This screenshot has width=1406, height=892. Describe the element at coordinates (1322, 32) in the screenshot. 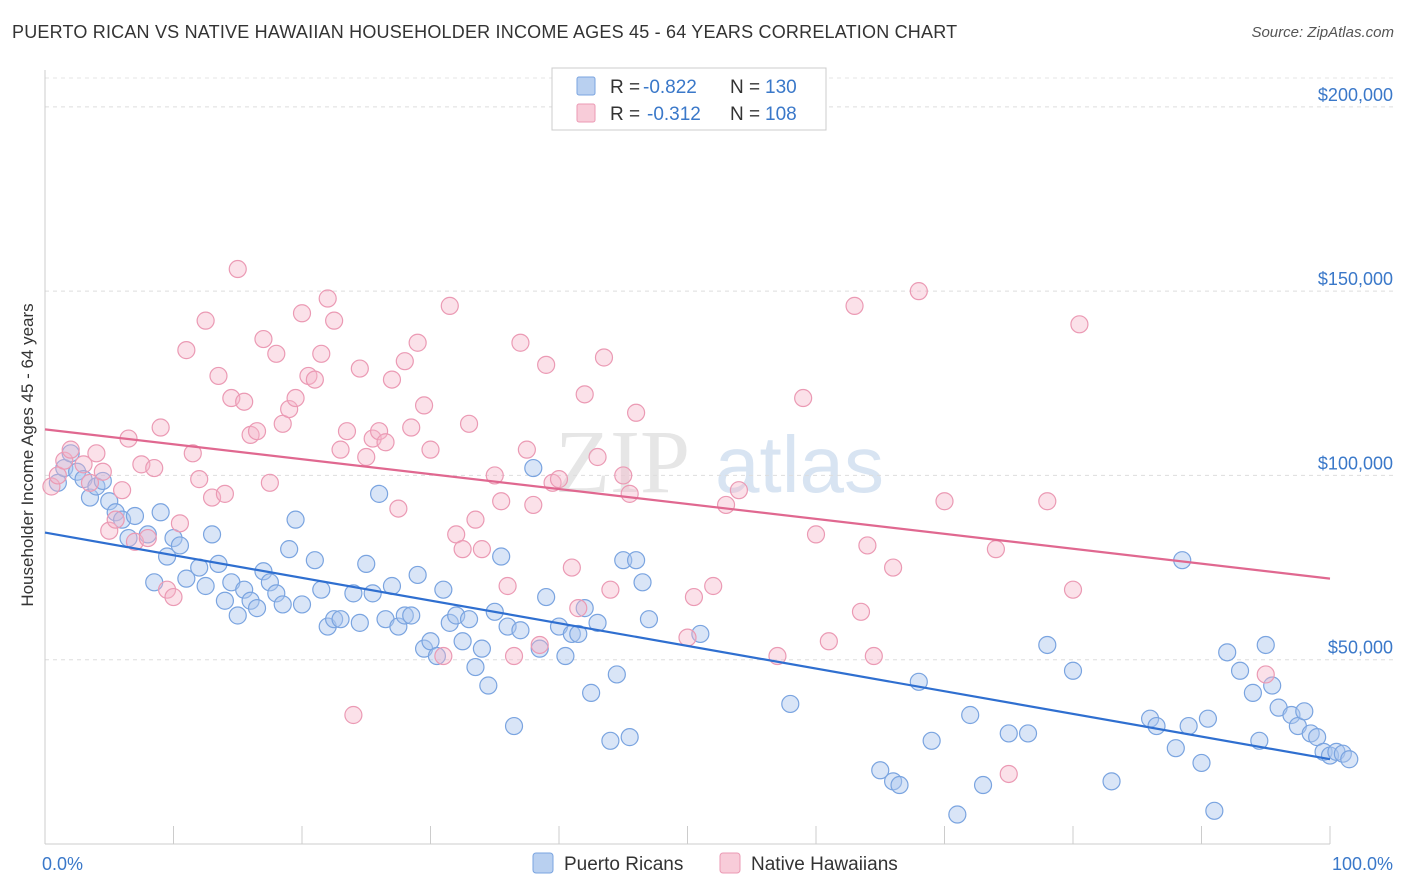

I see `source-label: Source: ZipAtlas.com` at that location.